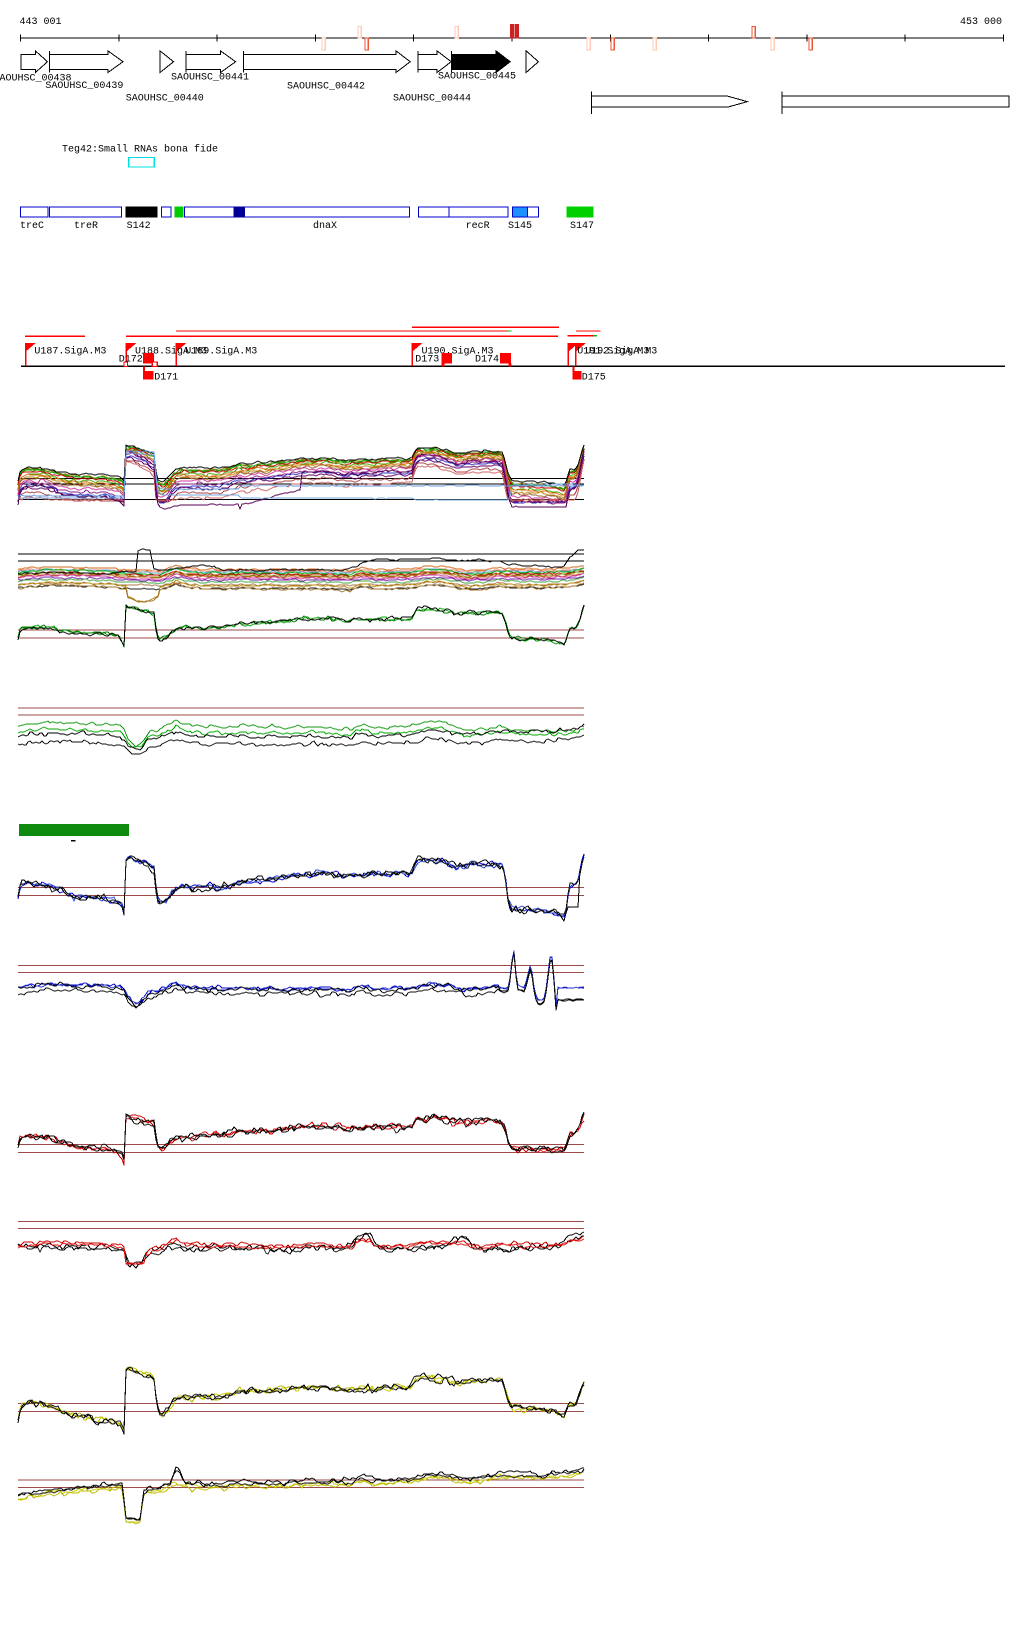  What do you see at coordinates (140, 150) in the screenshot?
I see `svg-text: Teg42:Small RNAs bona fide` at bounding box center [140, 150].